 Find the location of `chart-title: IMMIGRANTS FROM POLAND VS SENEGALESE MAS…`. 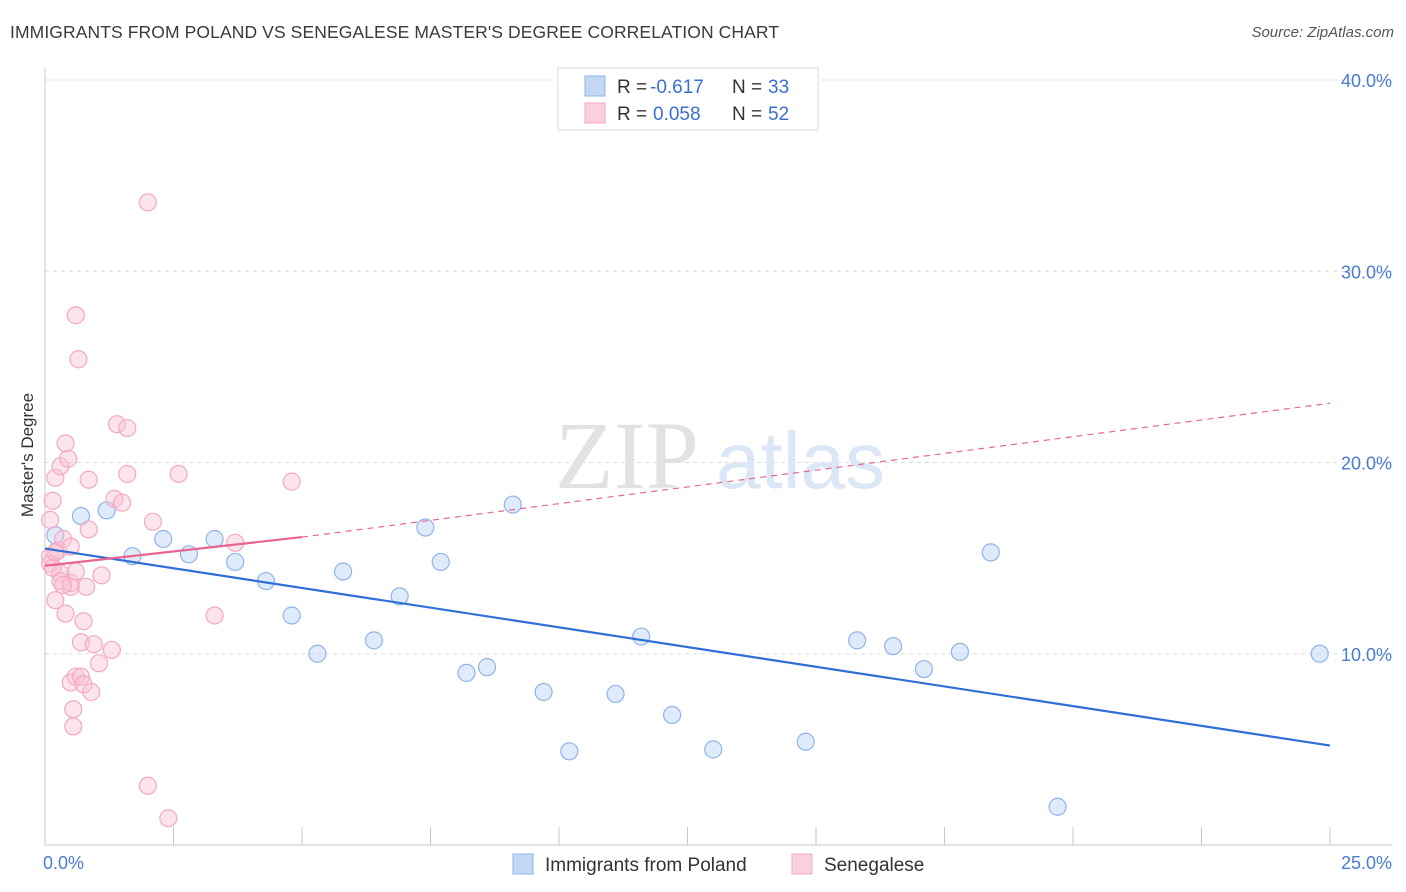

chart-title: IMMIGRANTS FROM POLAND VS SENEGALESE MAS… is located at coordinates (395, 32).